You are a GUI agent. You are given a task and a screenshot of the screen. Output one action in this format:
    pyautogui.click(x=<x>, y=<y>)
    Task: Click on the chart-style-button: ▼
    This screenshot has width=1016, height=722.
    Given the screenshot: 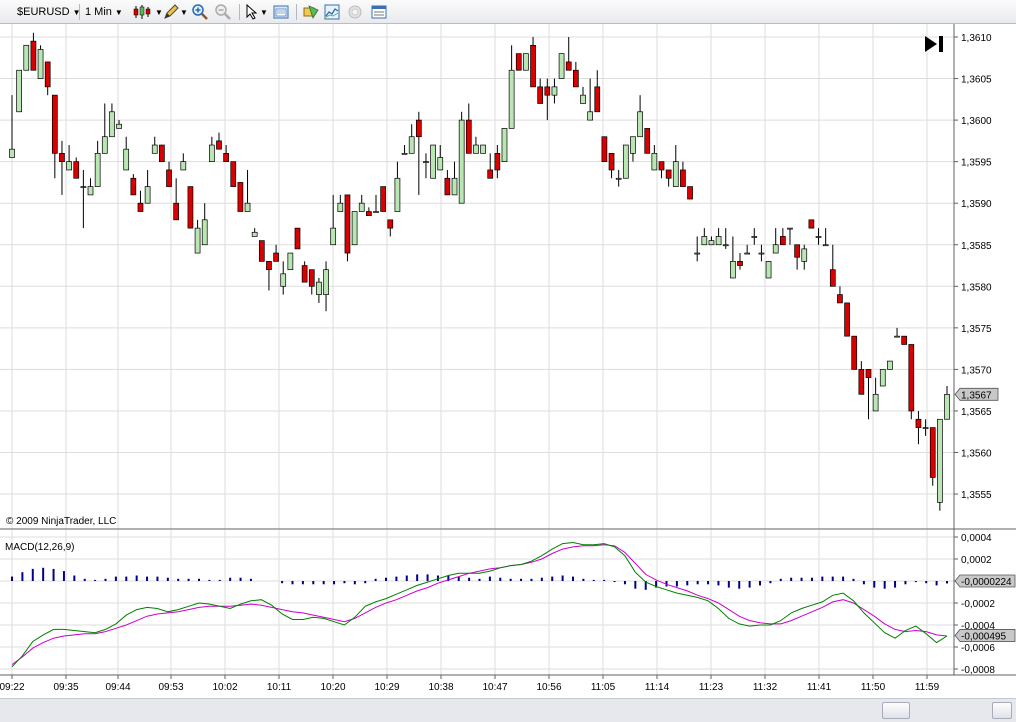 What is the action you would take?
    pyautogui.click(x=148, y=12)
    